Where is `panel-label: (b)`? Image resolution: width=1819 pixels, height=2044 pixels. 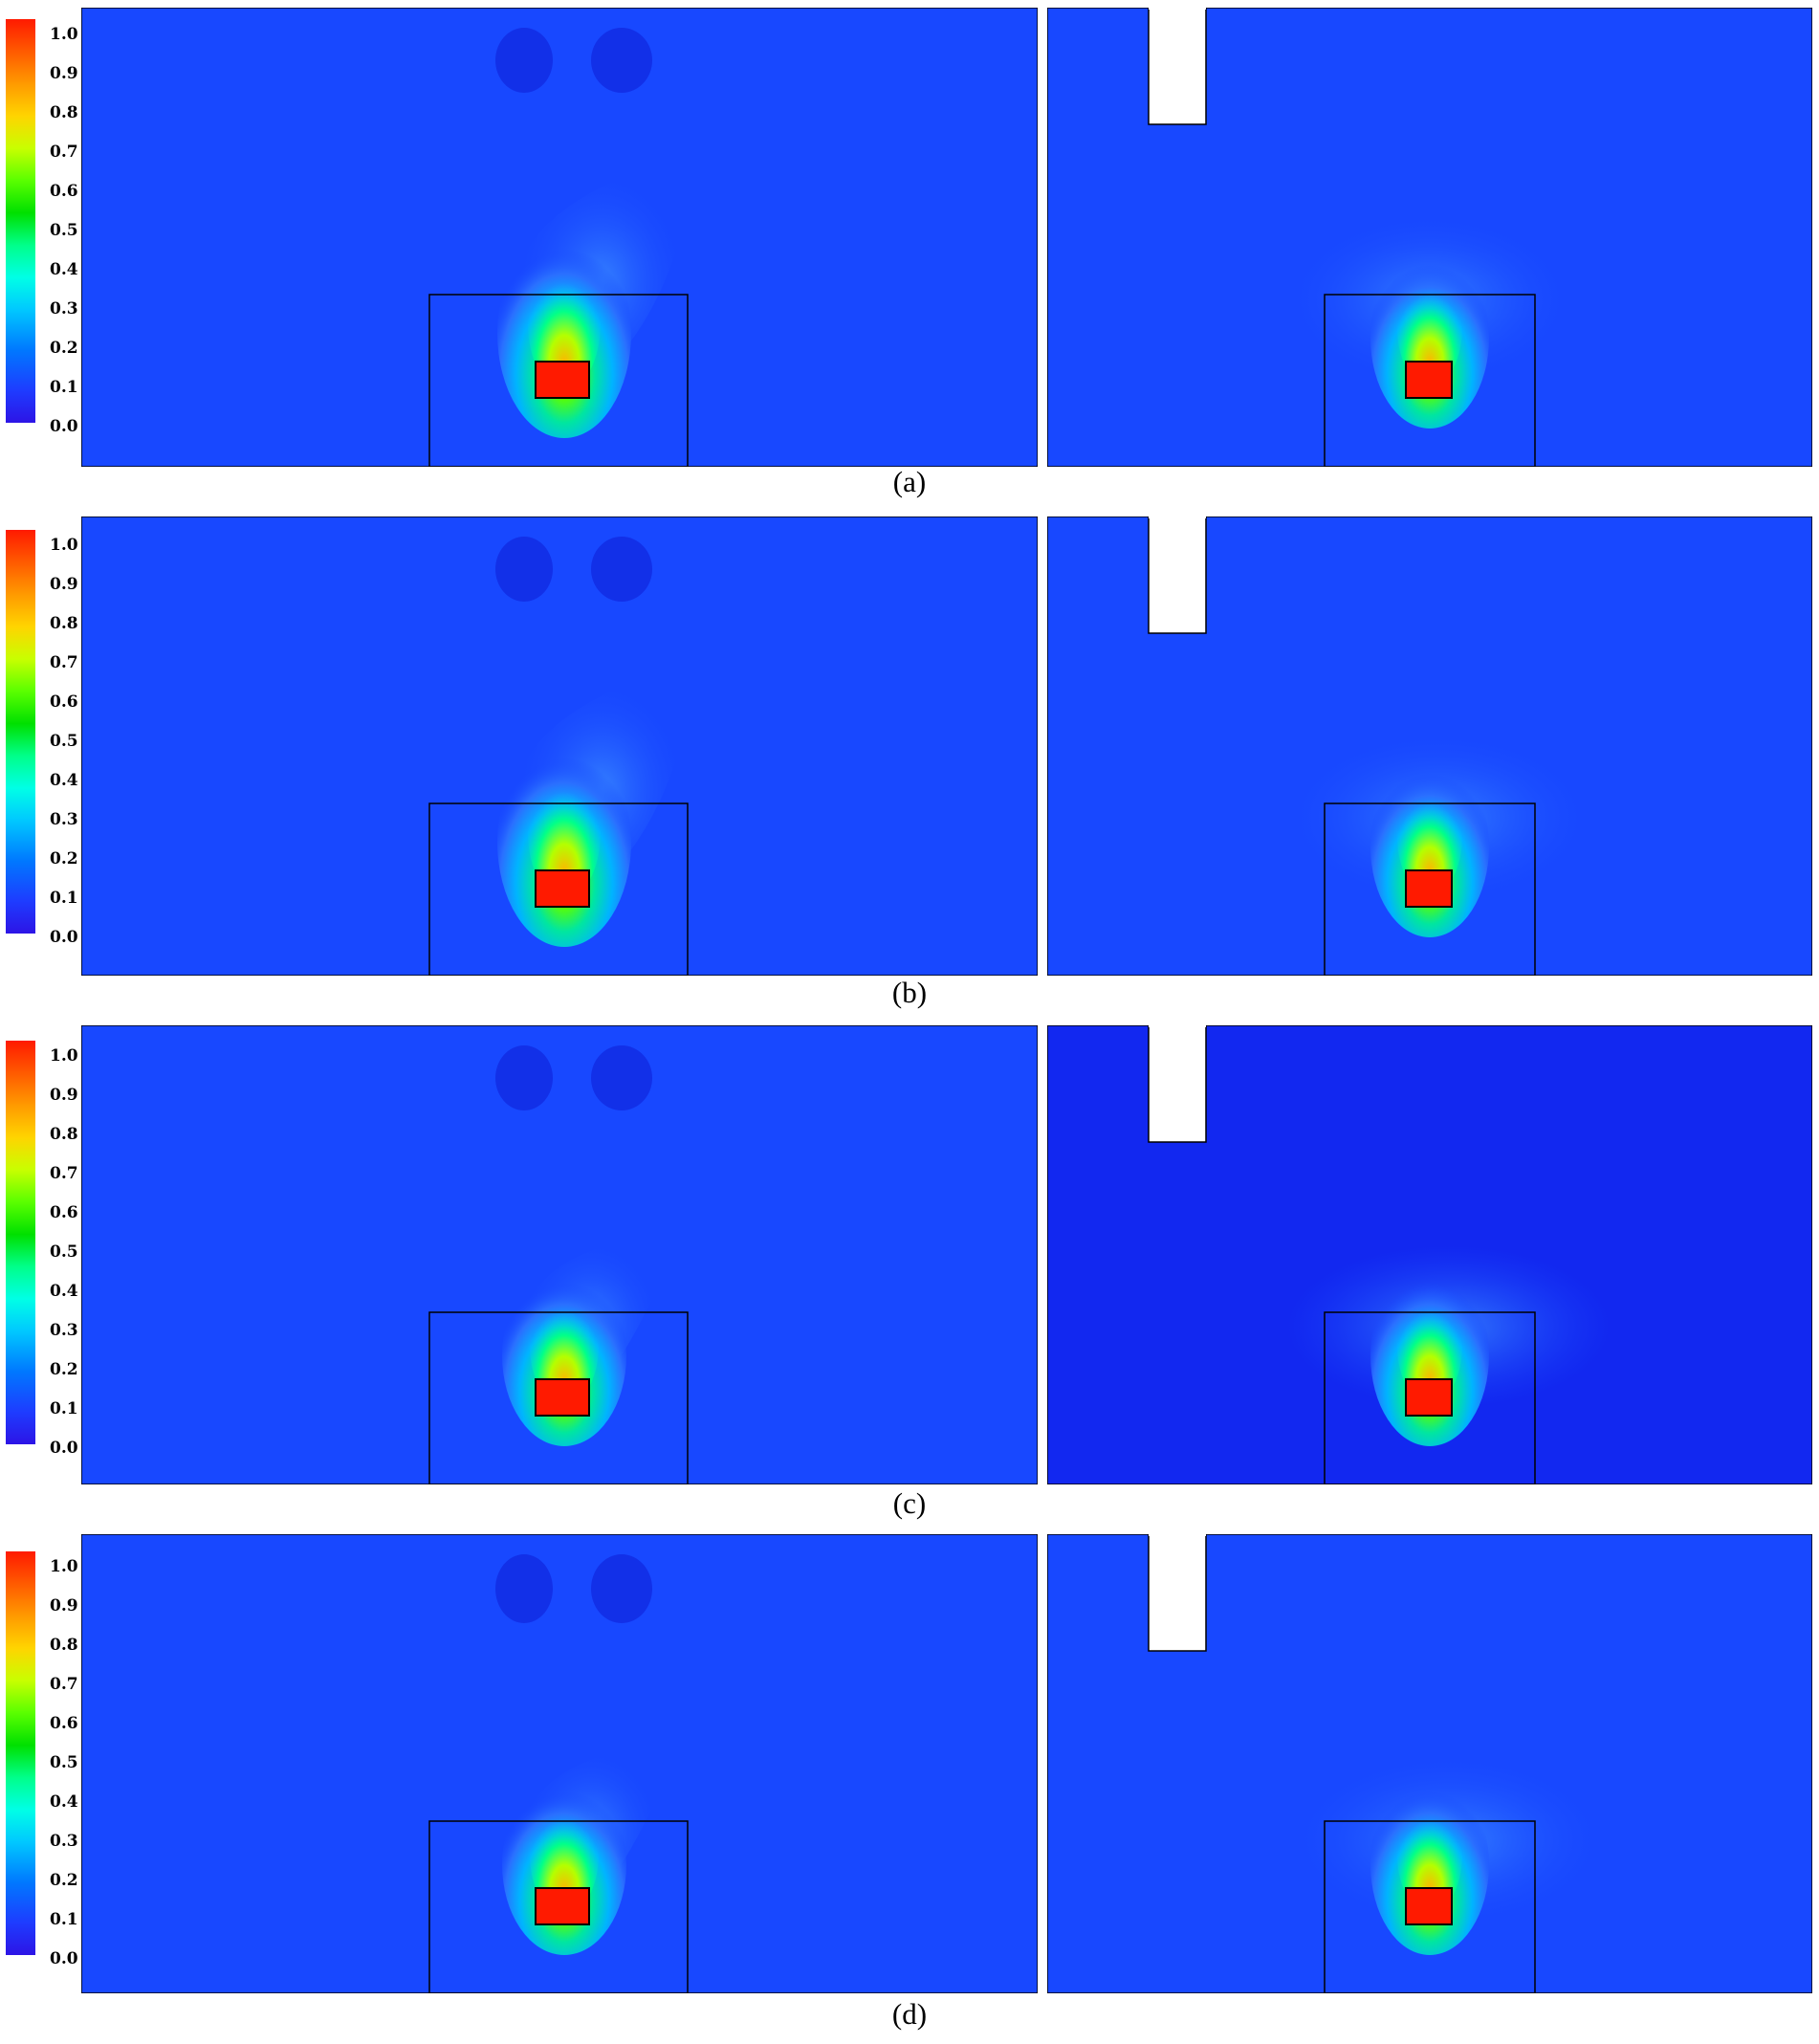 panel-label: (b) is located at coordinates (909, 992).